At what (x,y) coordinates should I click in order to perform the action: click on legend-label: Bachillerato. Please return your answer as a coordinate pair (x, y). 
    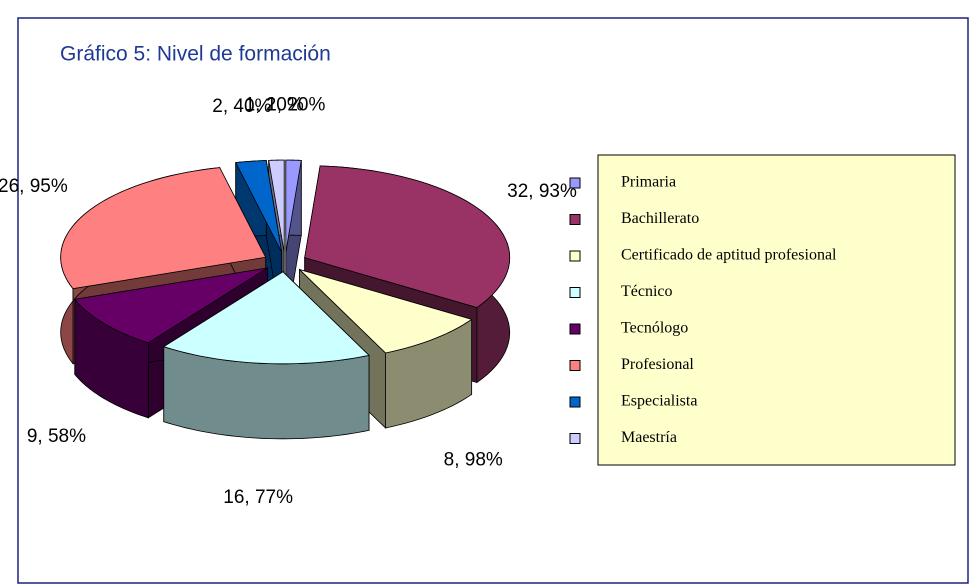
    Looking at the image, I should click on (660, 218).